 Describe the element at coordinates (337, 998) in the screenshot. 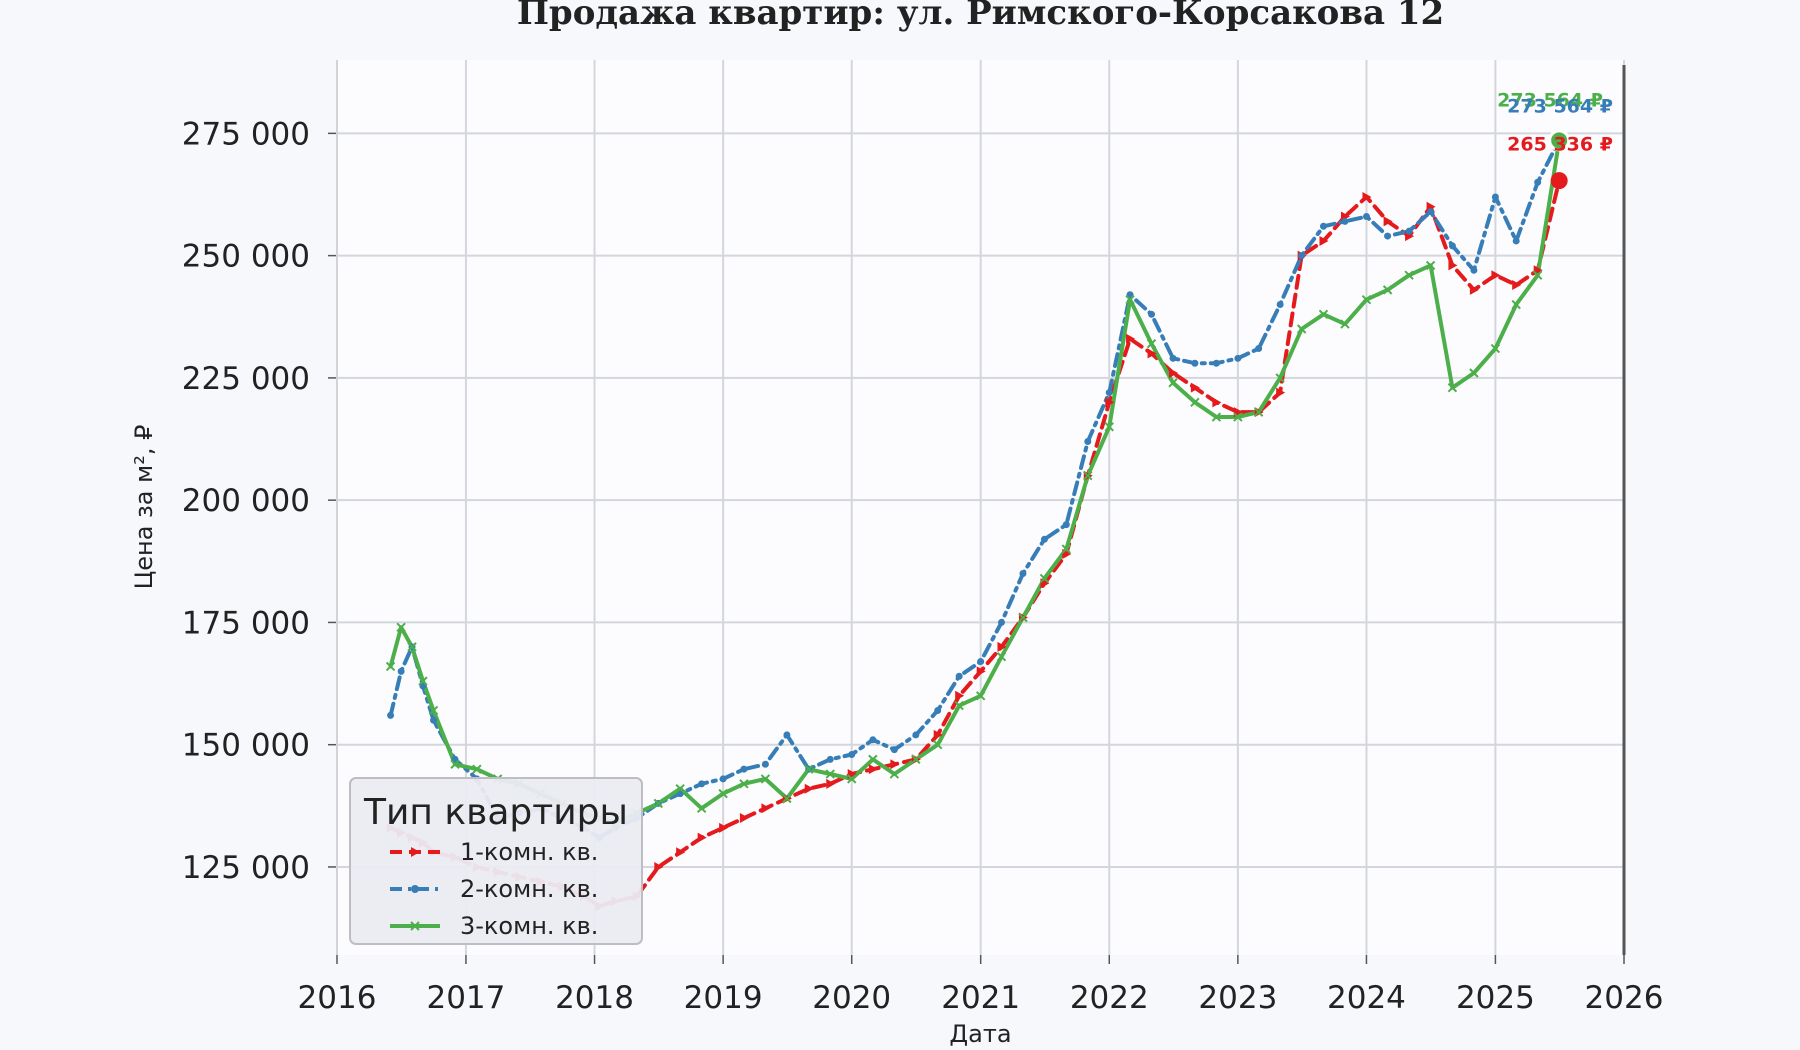

I see `x-tick-label: 2016` at that location.